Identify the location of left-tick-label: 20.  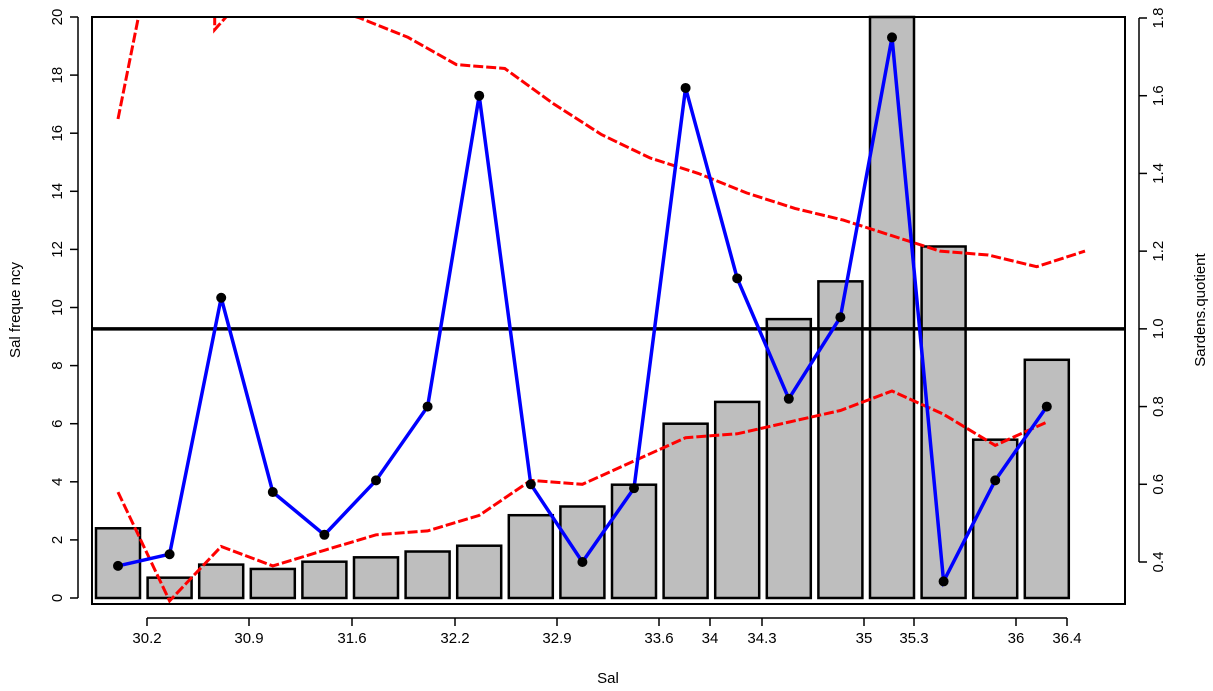
(57, 17).